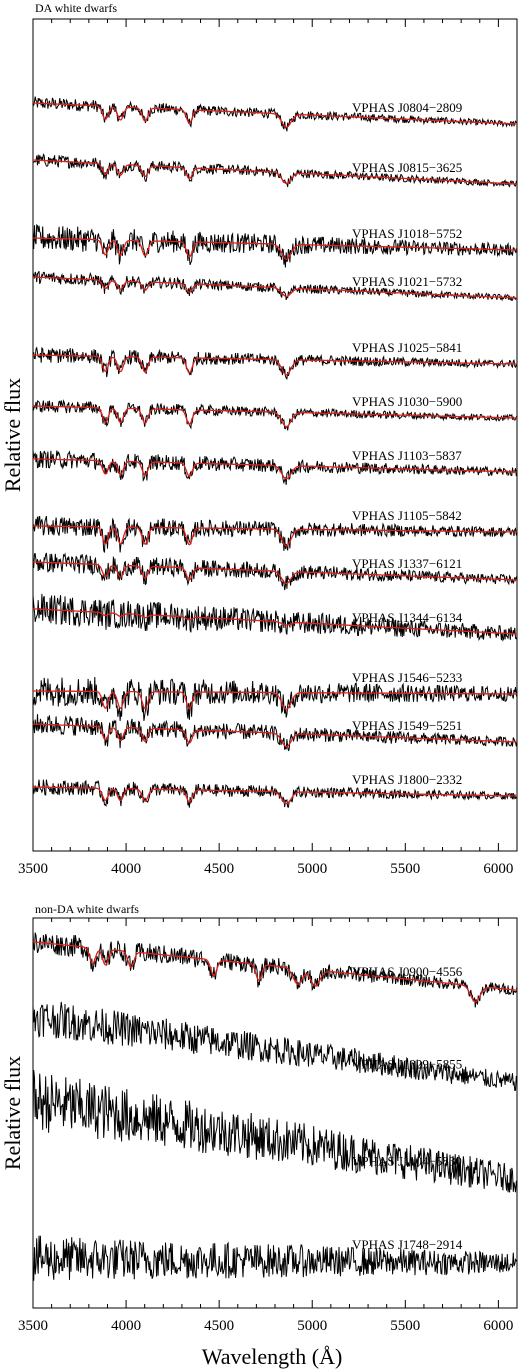 Image resolution: width=520 pixels, height=1371 pixels. I want to click on panel-title-non-da: non-DA white dwarfs, so click(87, 909).